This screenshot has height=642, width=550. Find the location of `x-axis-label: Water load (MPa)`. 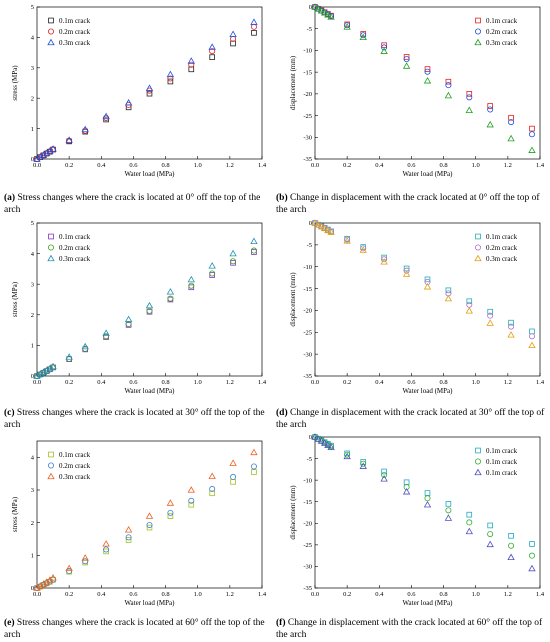

x-axis-label: Water load (MPa) is located at coordinates (428, 603).